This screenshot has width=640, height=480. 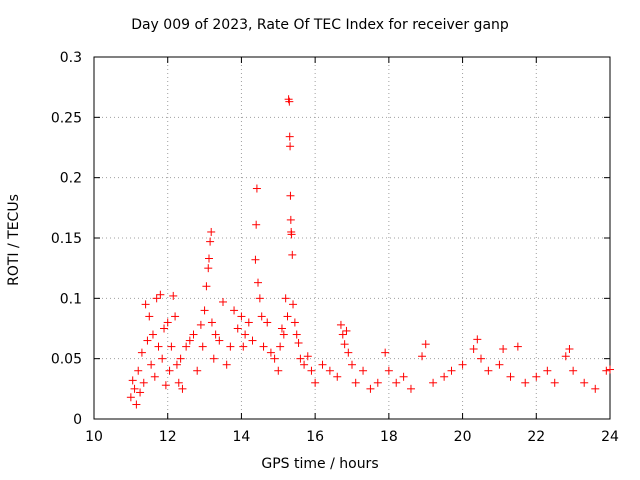 I want to click on x-tick-label: 10, so click(x=94, y=437).